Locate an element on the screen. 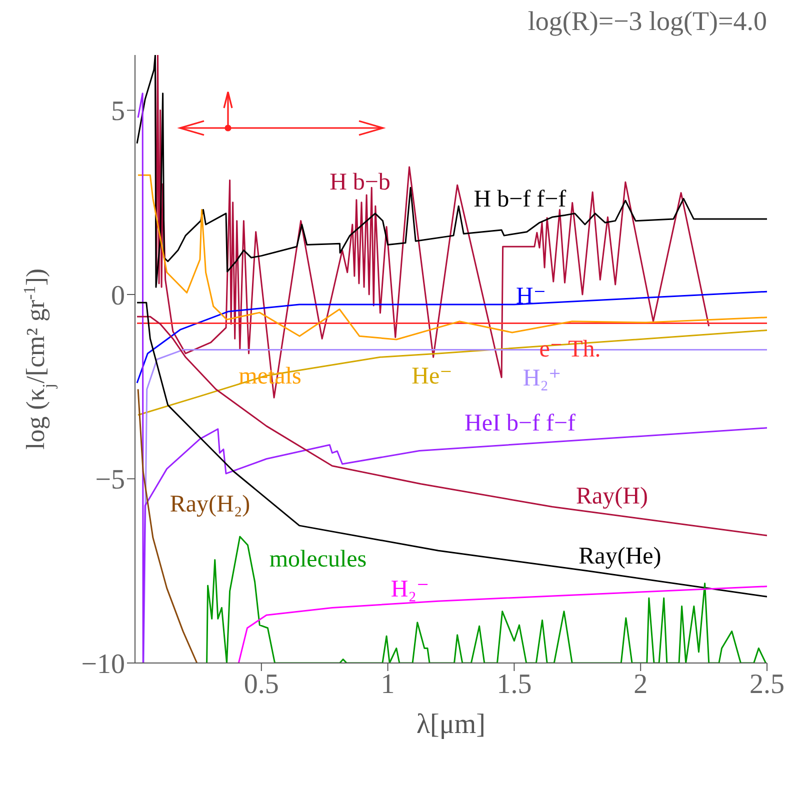 The height and width of the screenshot is (797, 797). series-label: Ray(He) is located at coordinates (620, 557).